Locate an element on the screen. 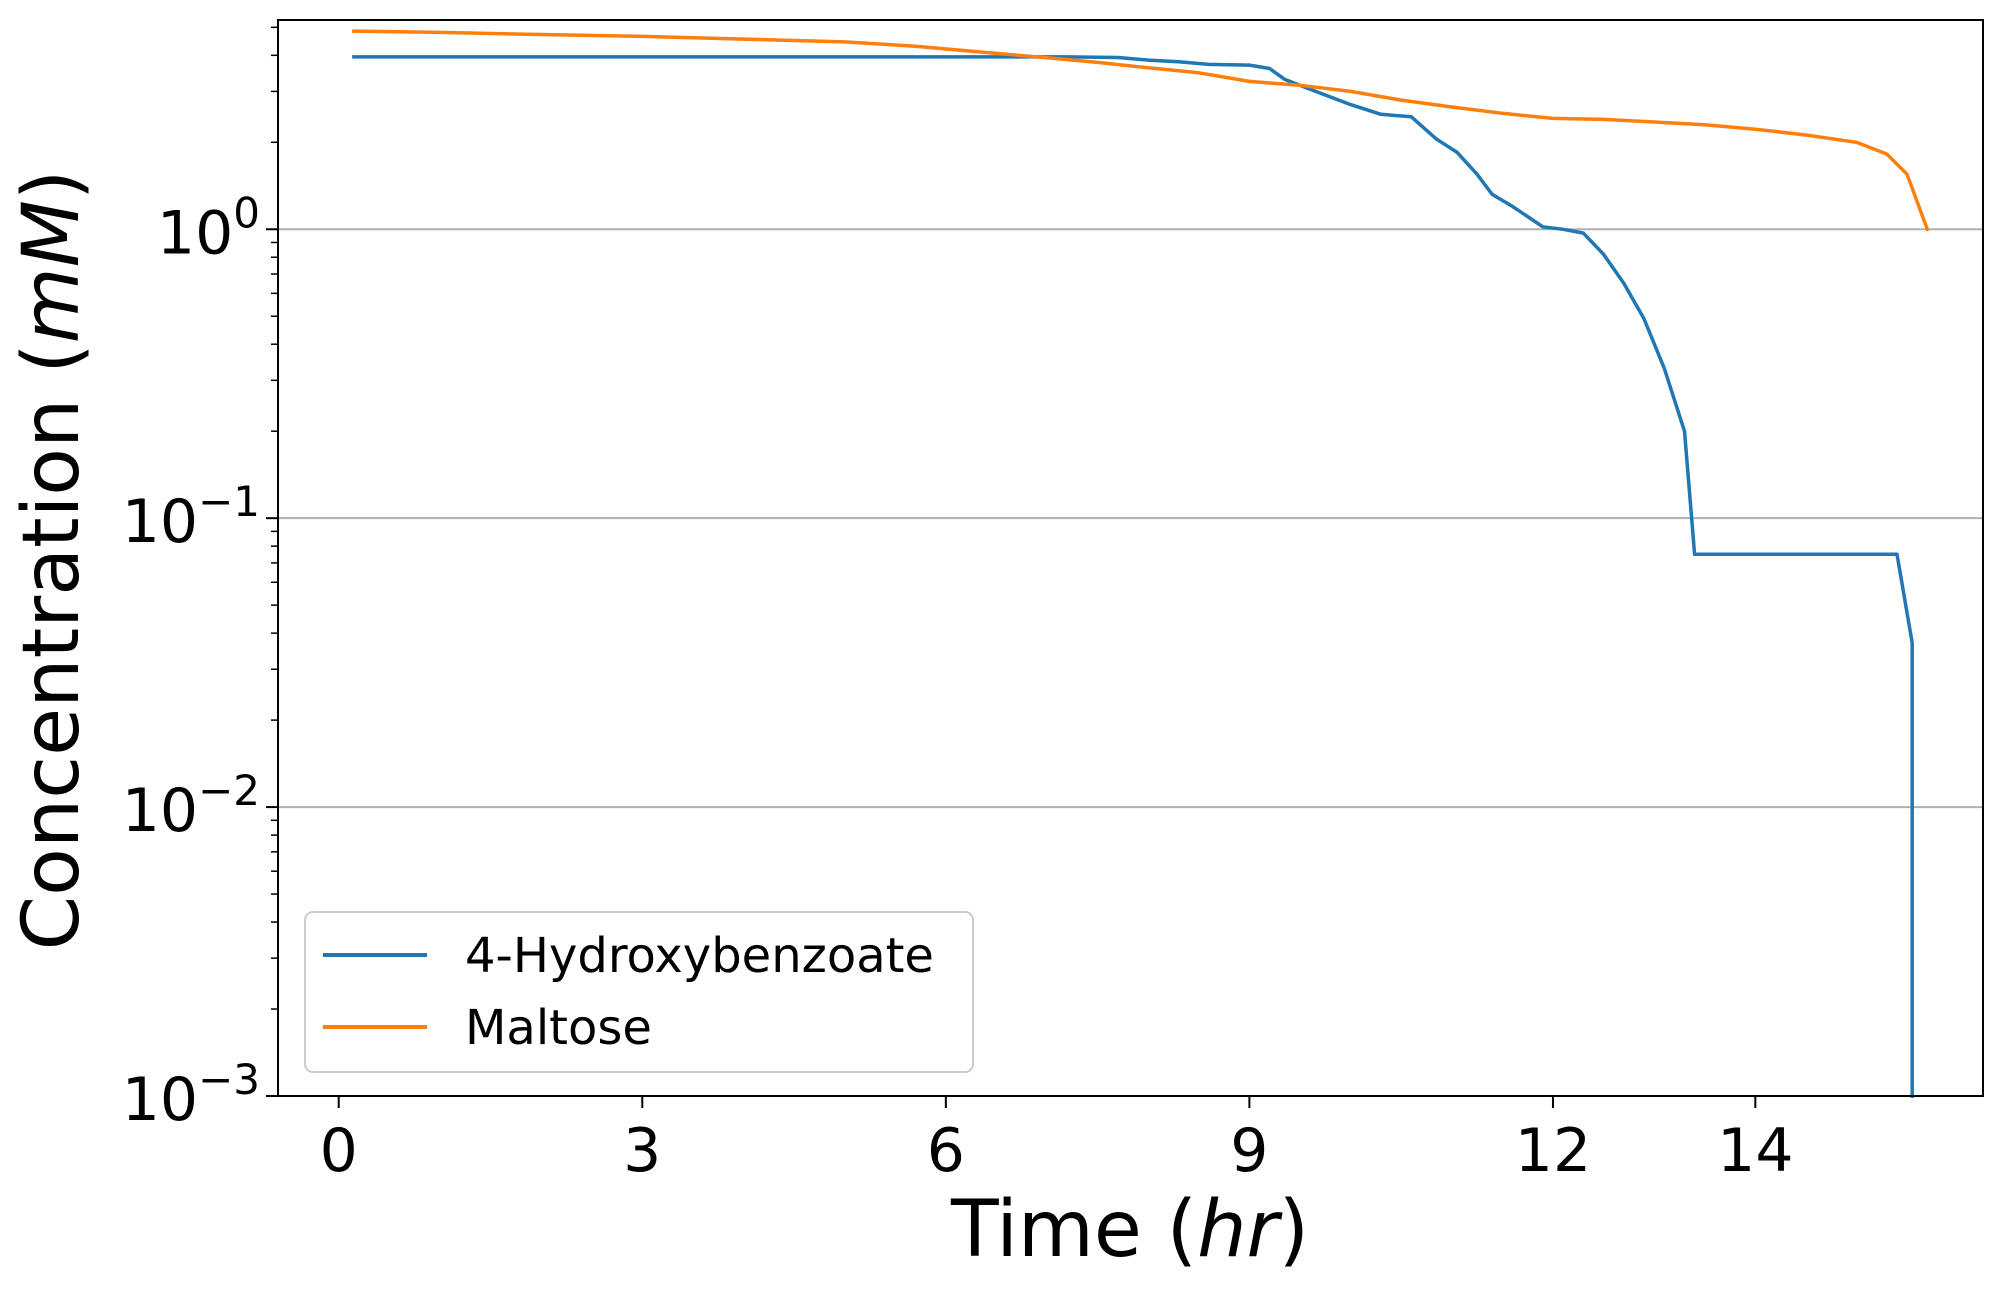 The width and height of the screenshot is (2003, 1290). legend-label-4-hydroxybenzoate: 4-Hydroxybenzoate is located at coordinates (699, 956).